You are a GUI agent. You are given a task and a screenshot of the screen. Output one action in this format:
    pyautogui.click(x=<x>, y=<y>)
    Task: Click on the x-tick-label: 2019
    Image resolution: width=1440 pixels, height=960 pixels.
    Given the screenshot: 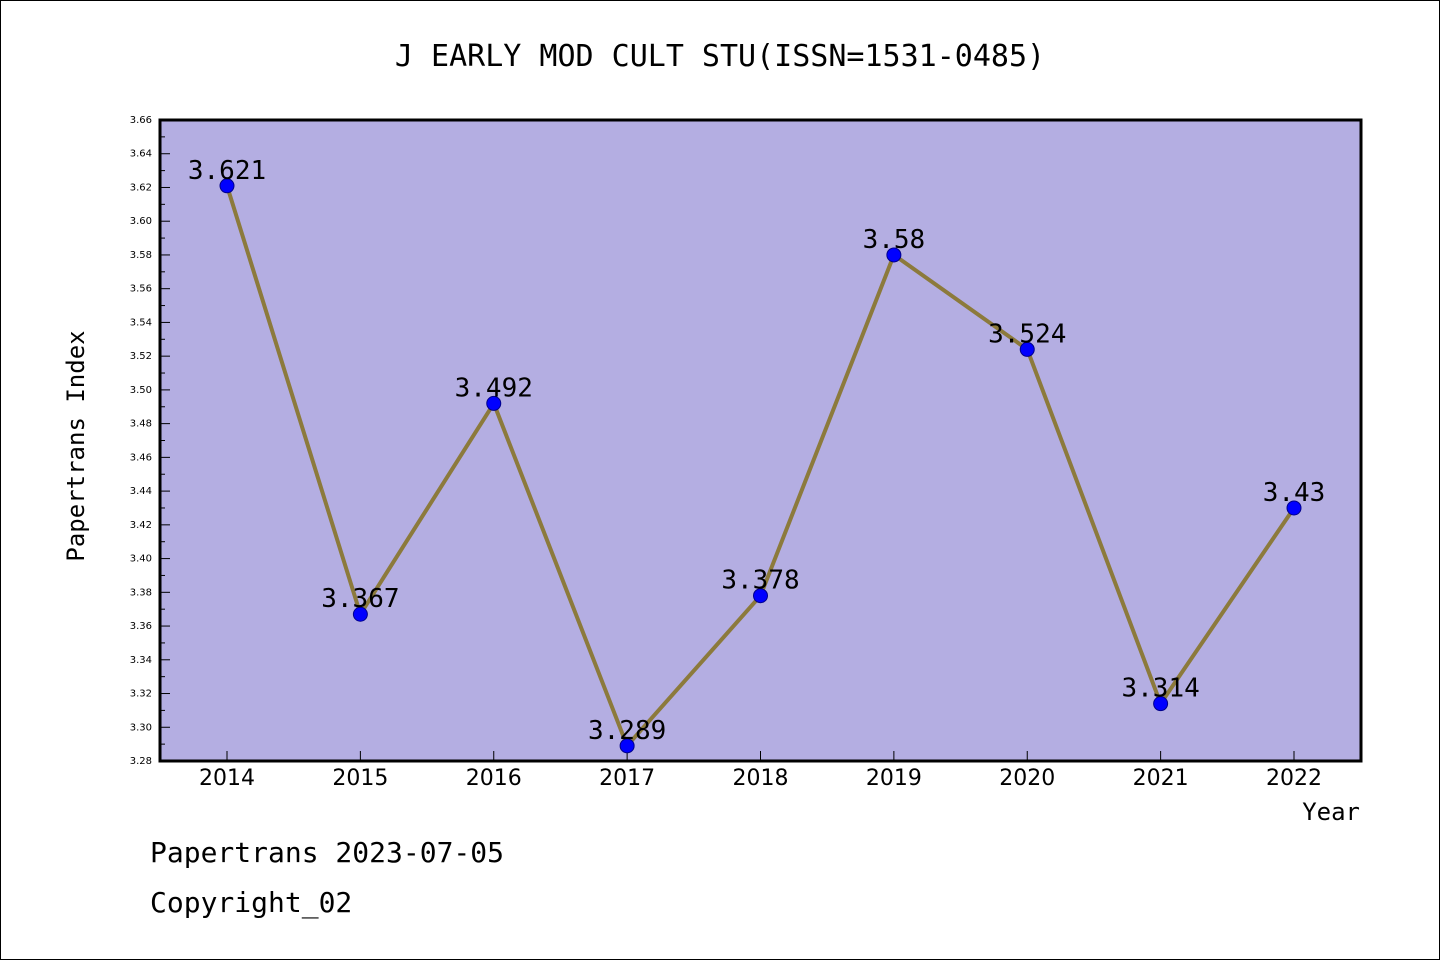 What is the action you would take?
    pyautogui.click(x=894, y=778)
    